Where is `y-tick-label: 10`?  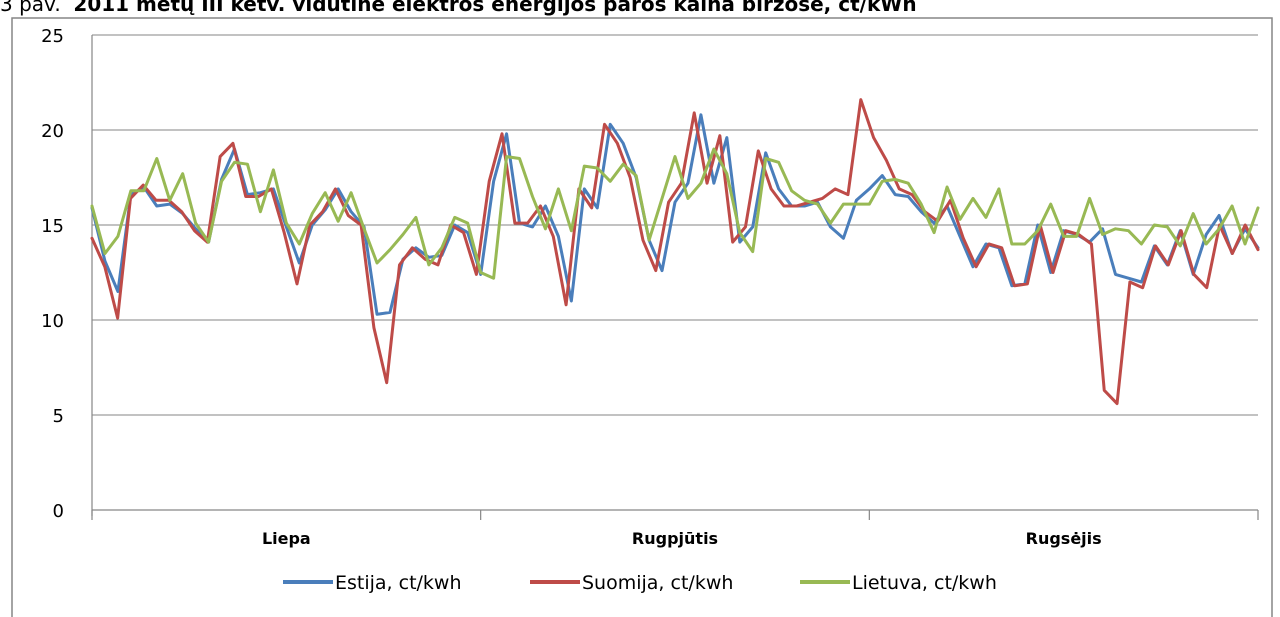 y-tick-label: 10 is located at coordinates (52, 321).